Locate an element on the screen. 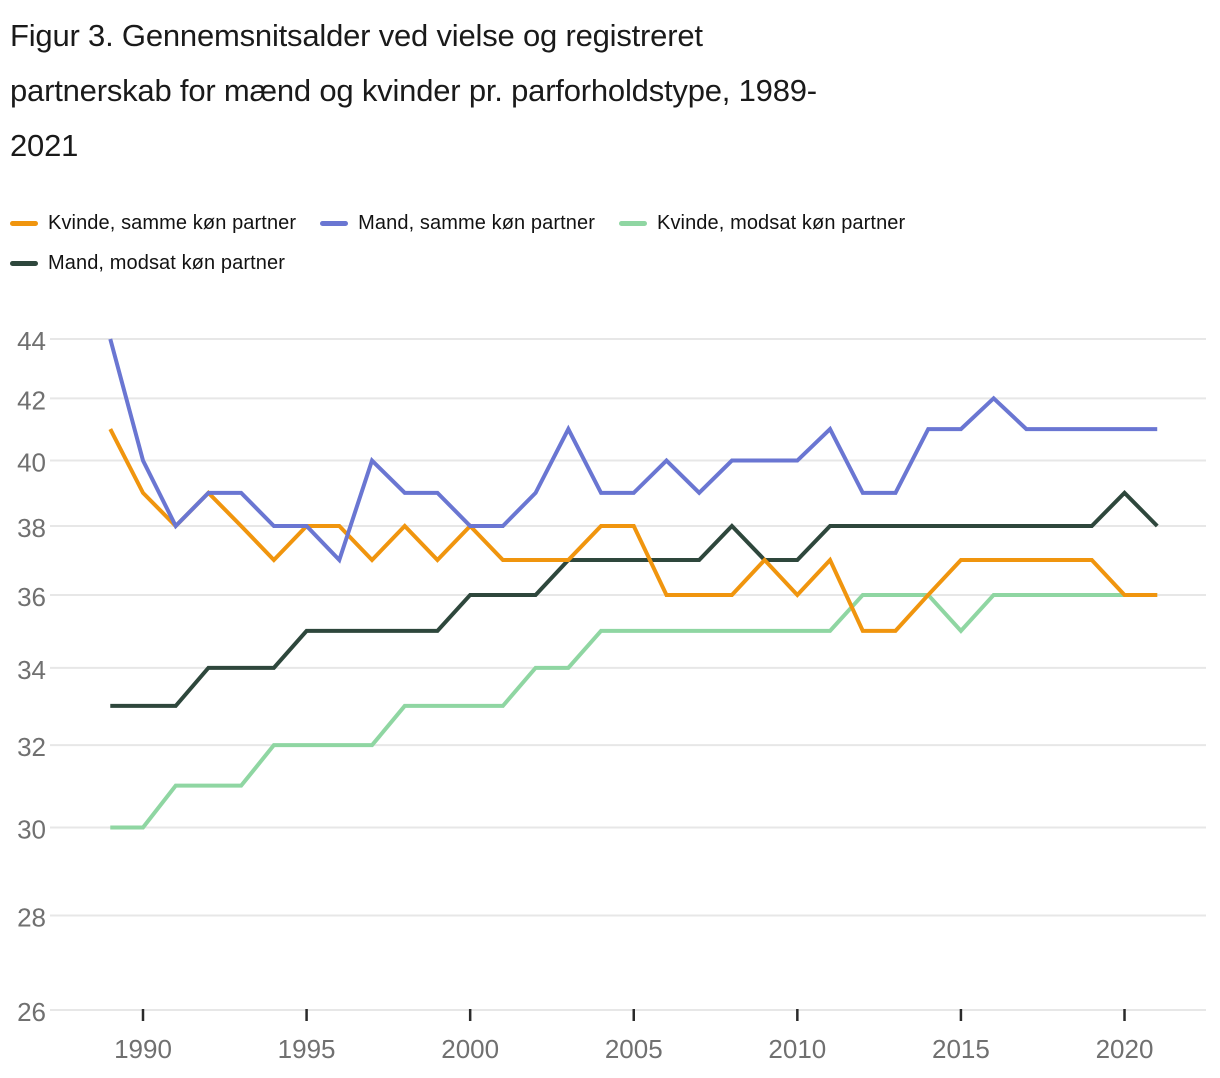 The height and width of the screenshot is (1078, 1220). legend-item-kvinde-modsat-koen: Kvinde, modsat køn partner is located at coordinates (762, 223).